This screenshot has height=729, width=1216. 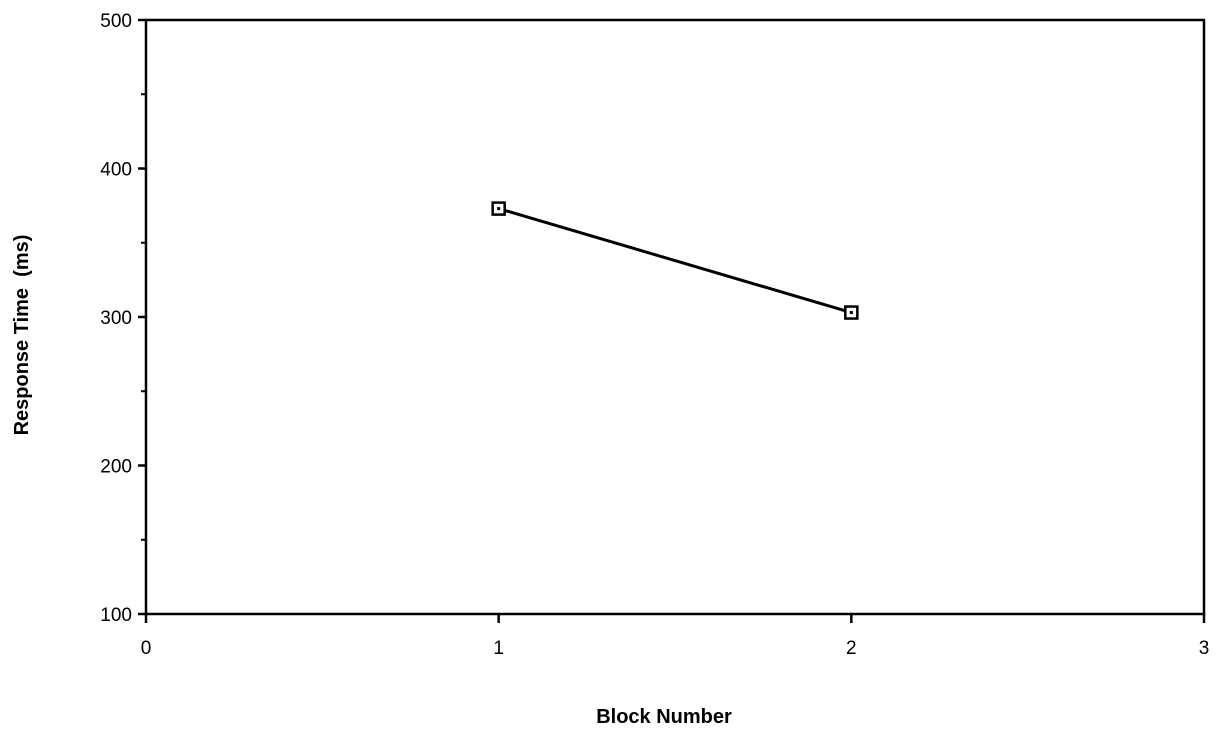 I want to click on y-axis-title: Response Time (ms), so click(x=22, y=335).